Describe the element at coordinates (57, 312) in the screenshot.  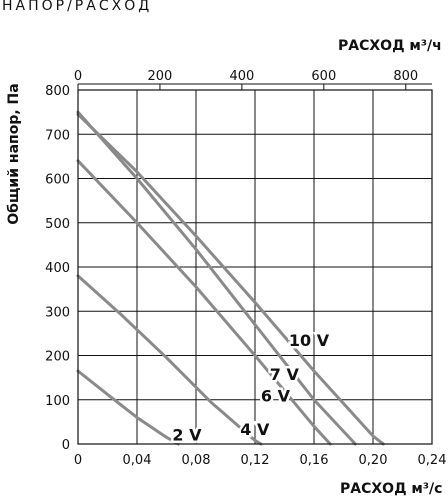
I see `y-tick-label: 300` at that location.